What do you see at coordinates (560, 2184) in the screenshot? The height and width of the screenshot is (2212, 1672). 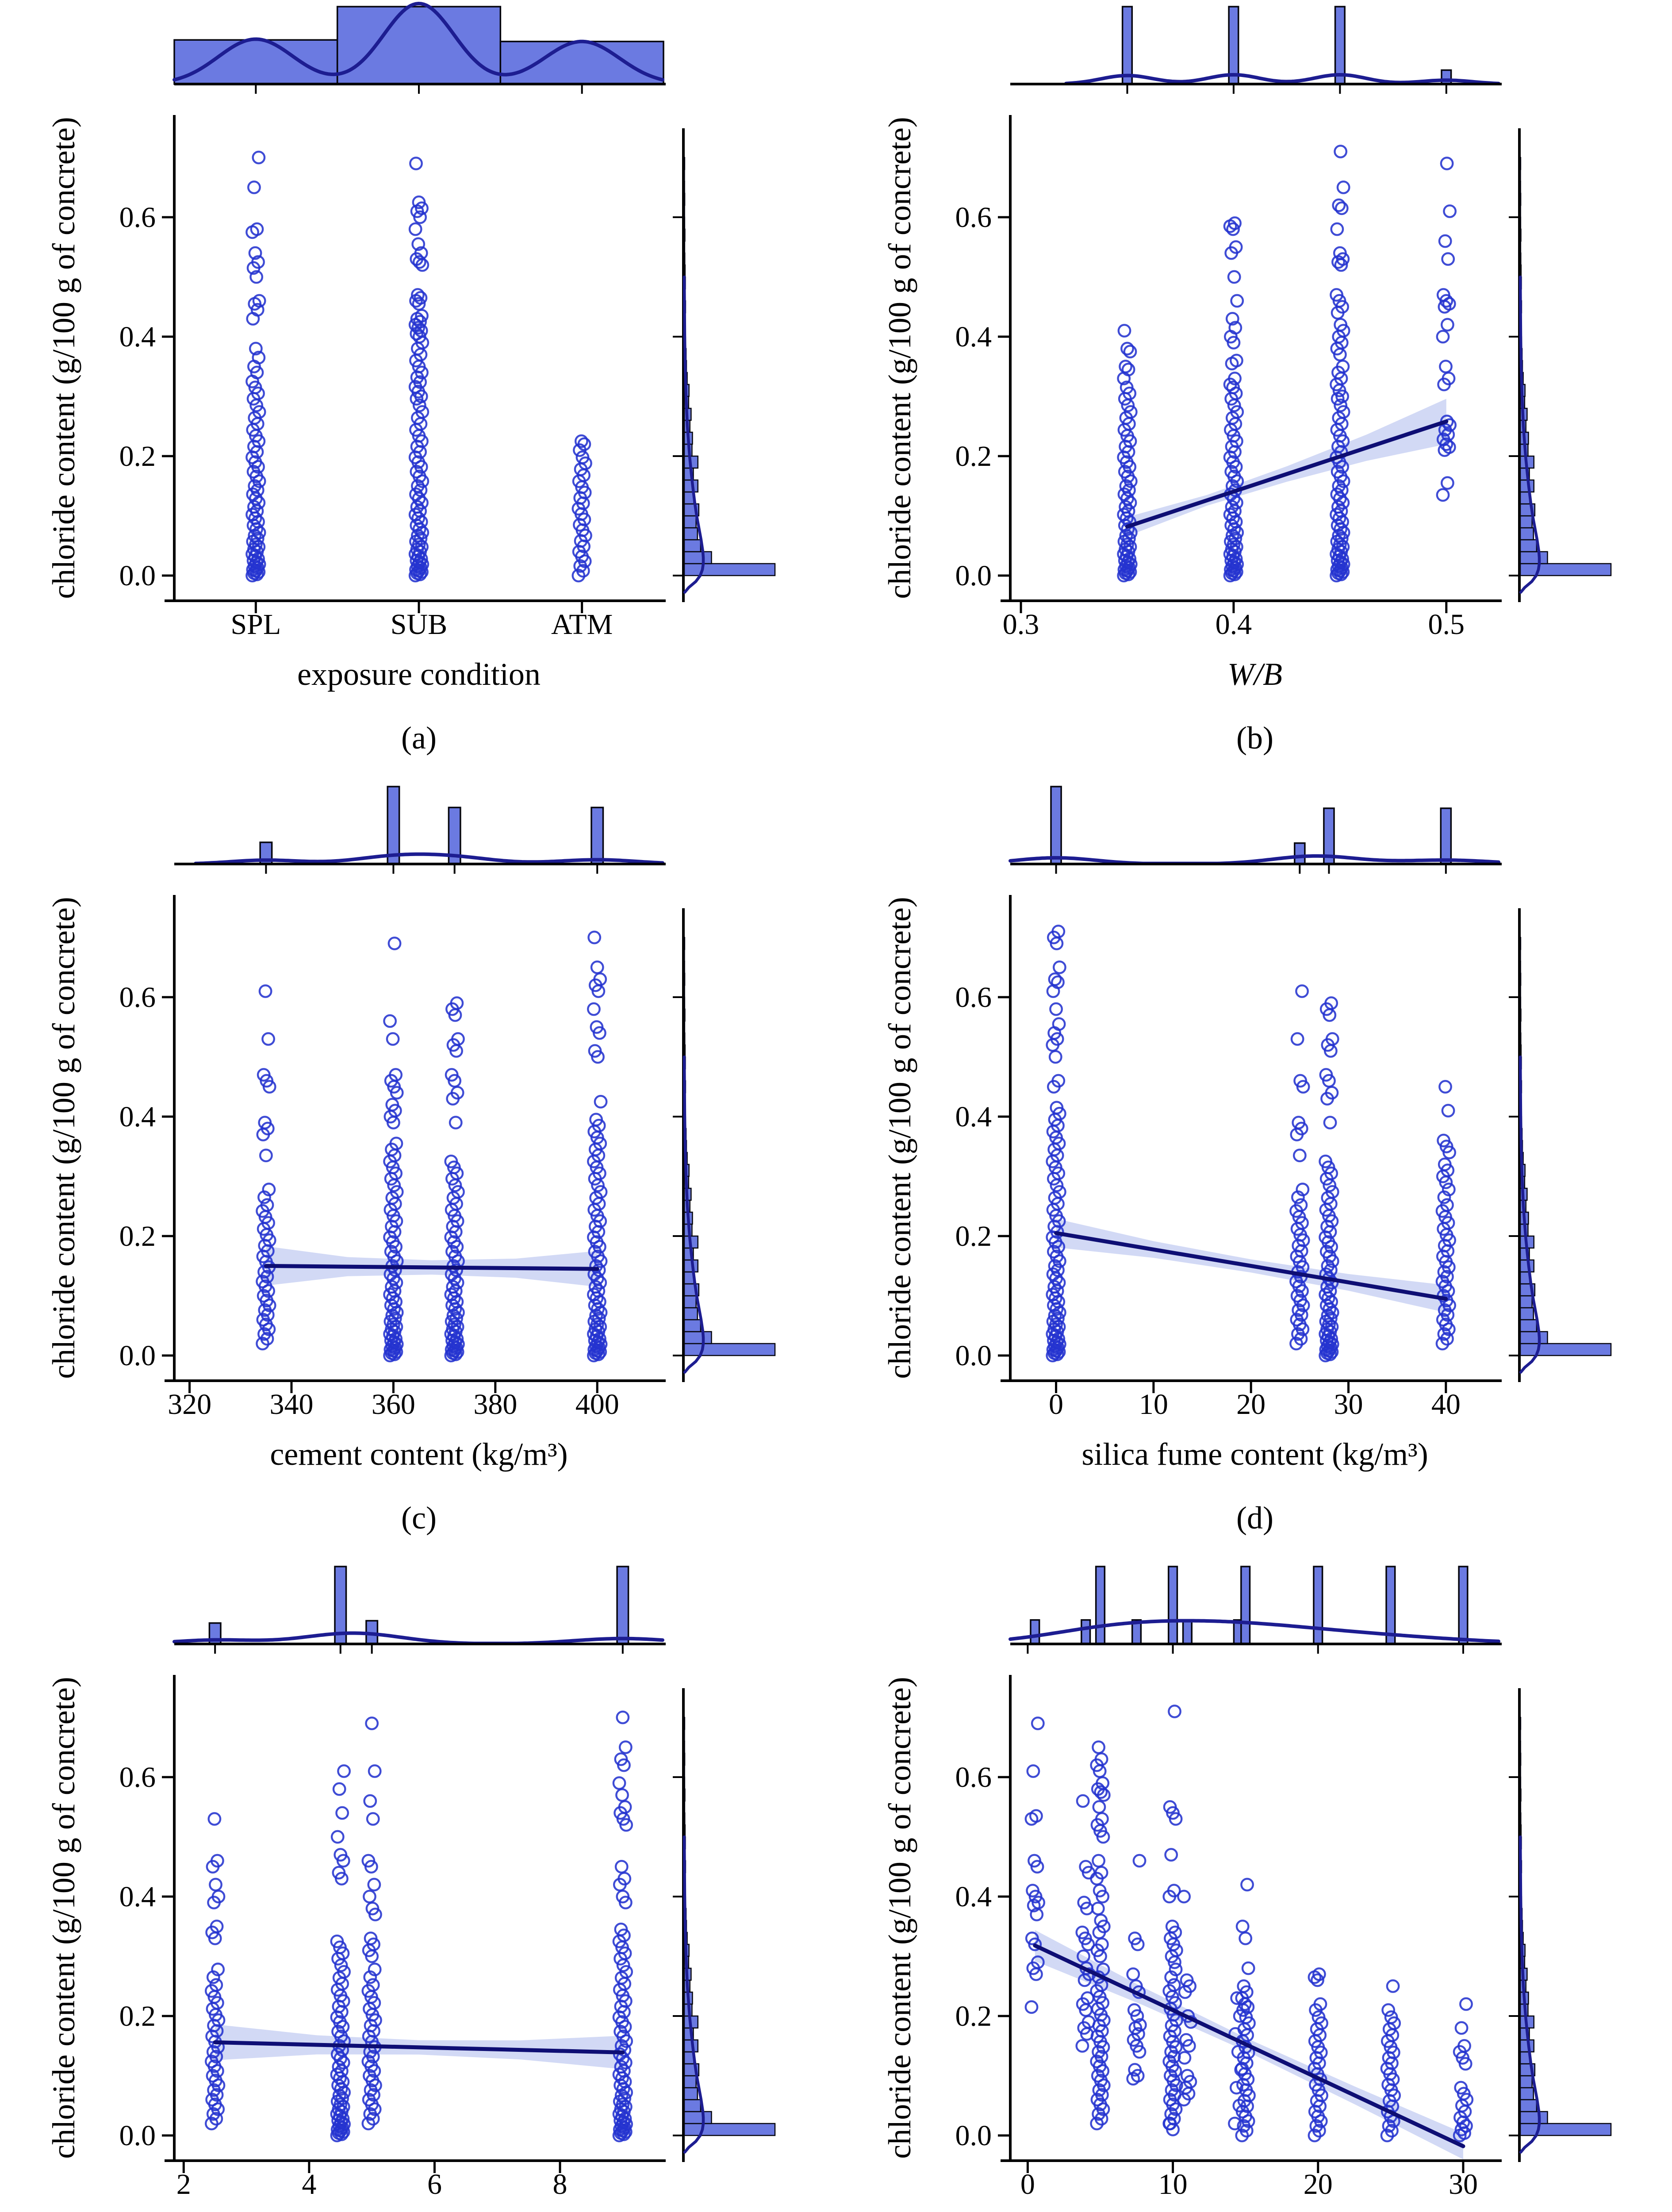 I see `x-tick-label: 8` at bounding box center [560, 2184].